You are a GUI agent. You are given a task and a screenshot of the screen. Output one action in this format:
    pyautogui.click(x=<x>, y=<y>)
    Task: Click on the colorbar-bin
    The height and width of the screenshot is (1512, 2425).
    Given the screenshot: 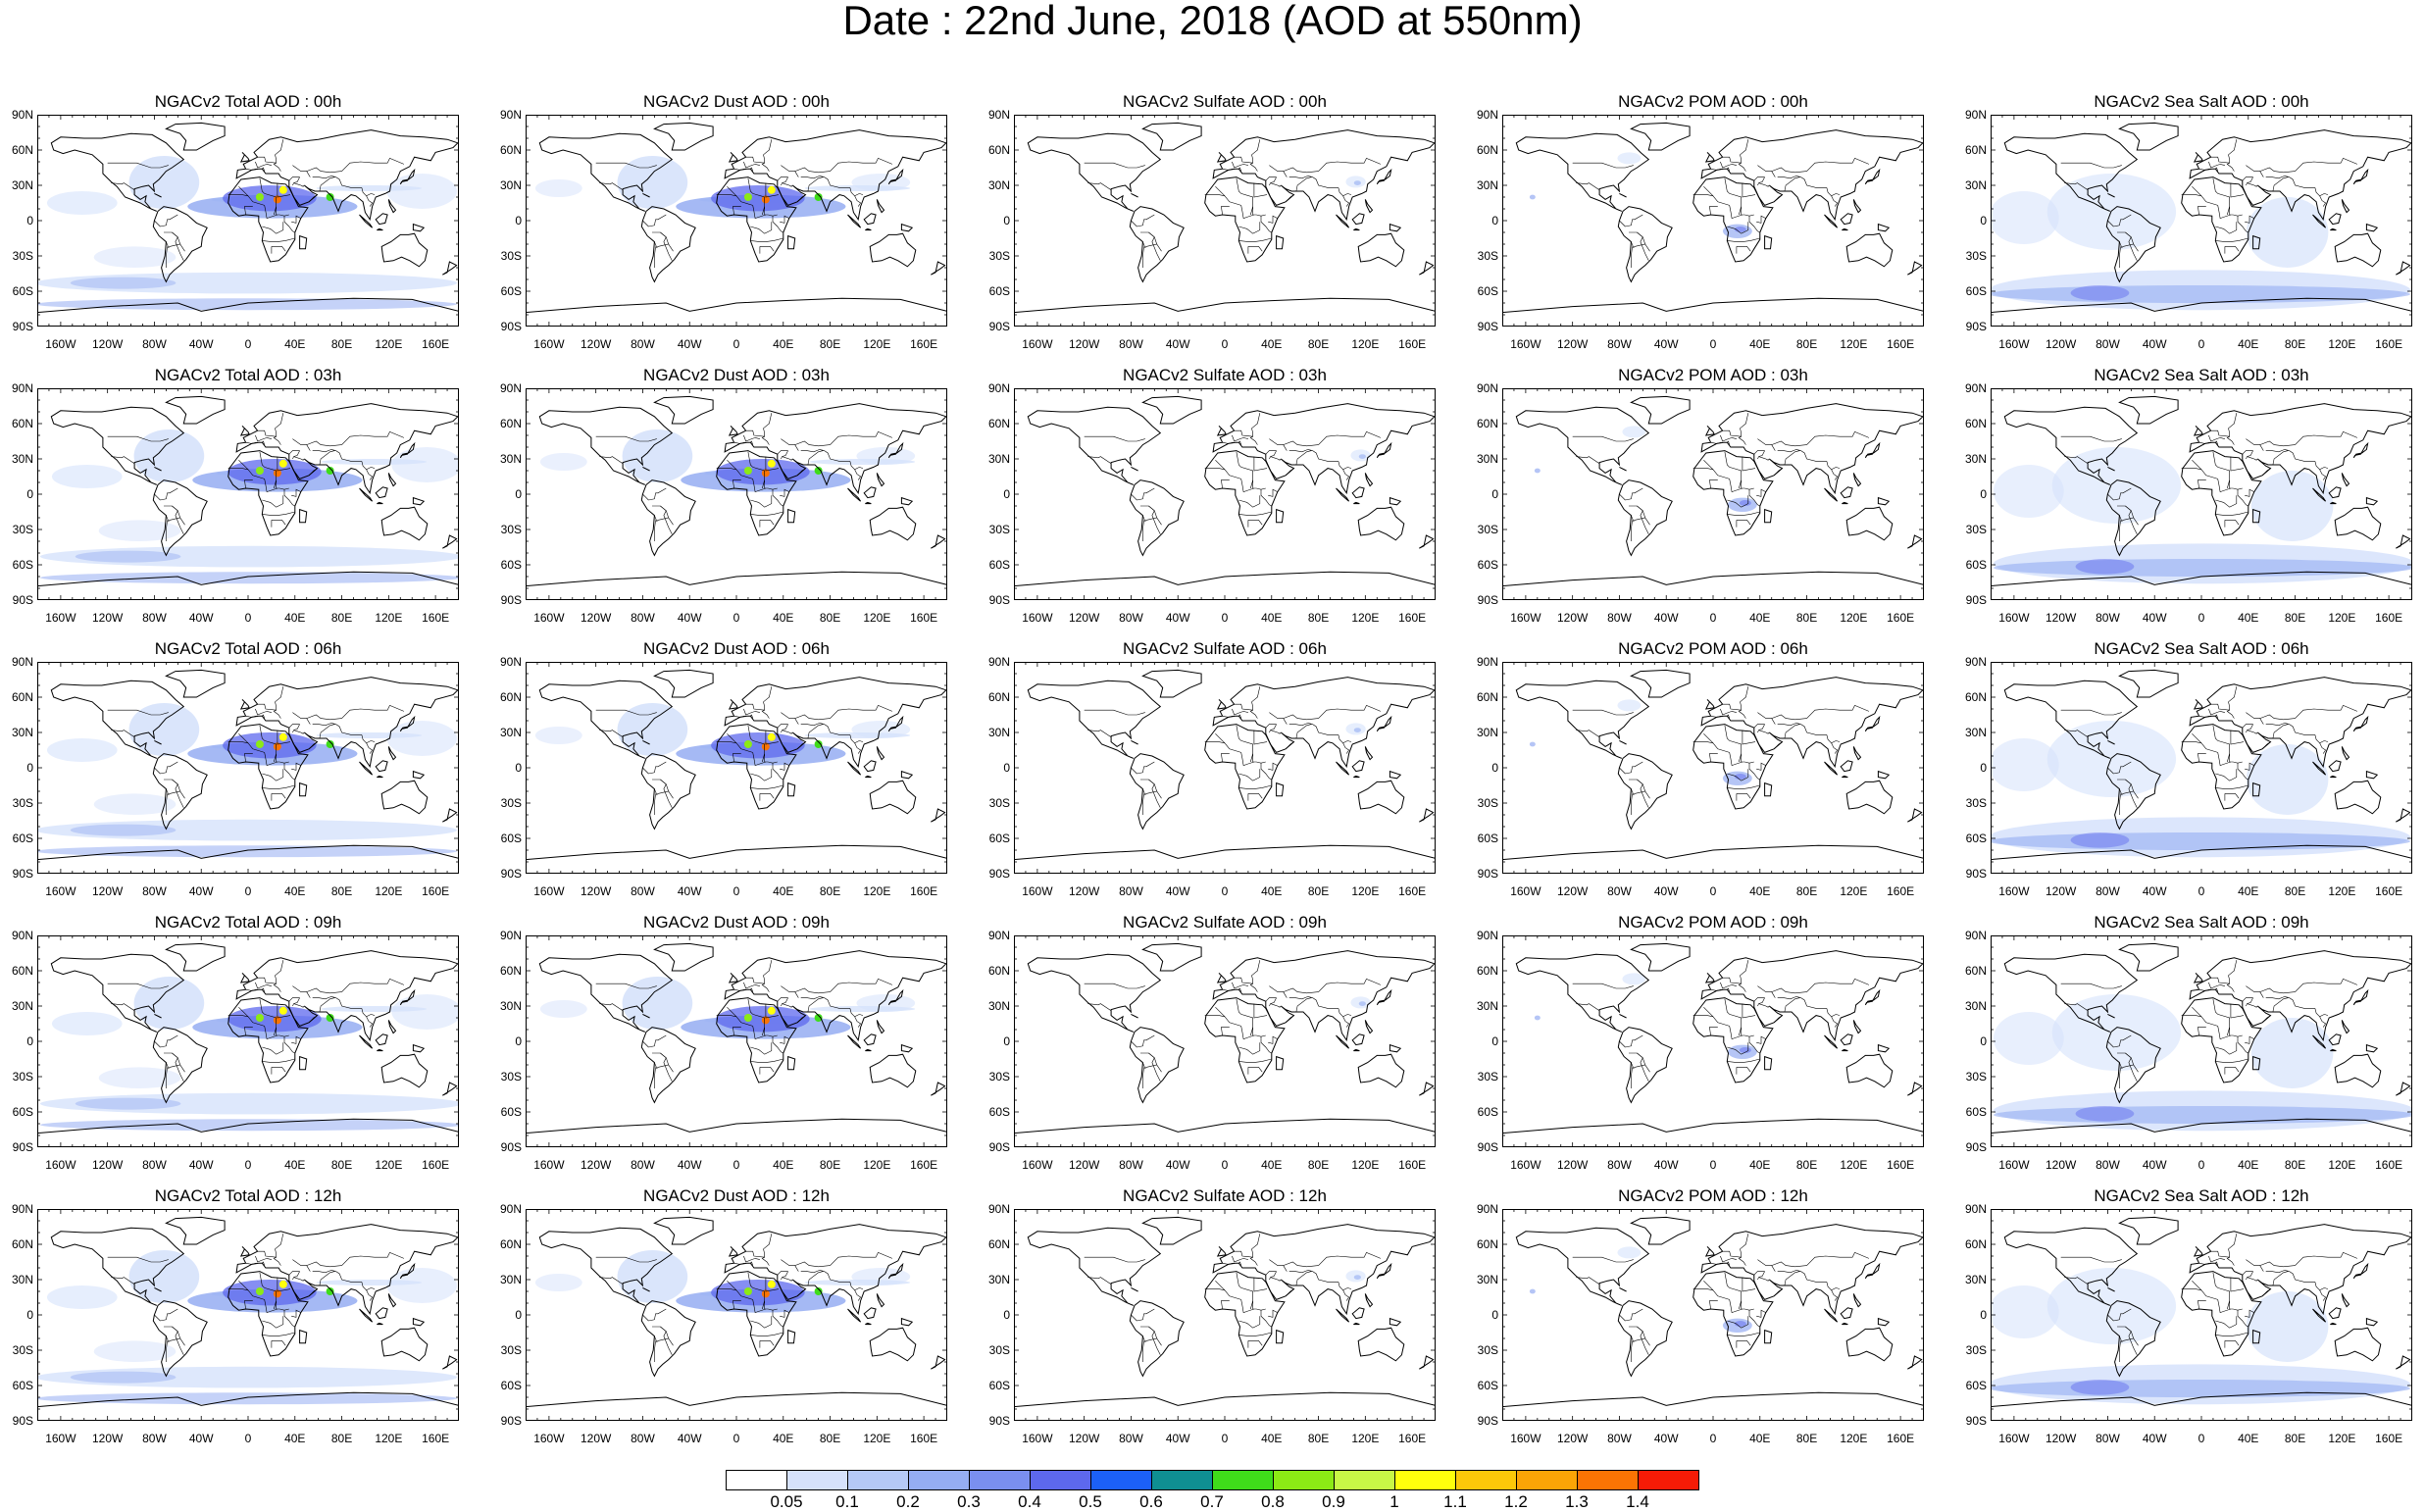 What is the action you would take?
    pyautogui.click(x=1608, y=1480)
    